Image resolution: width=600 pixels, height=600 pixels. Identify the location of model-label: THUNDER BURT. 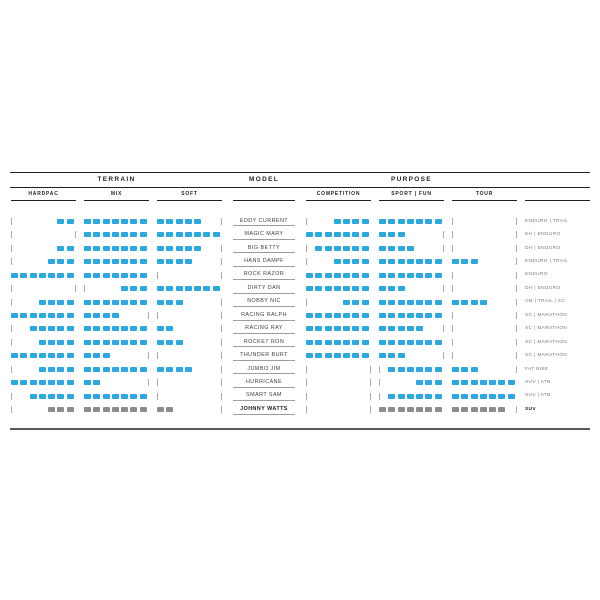
(264, 355).